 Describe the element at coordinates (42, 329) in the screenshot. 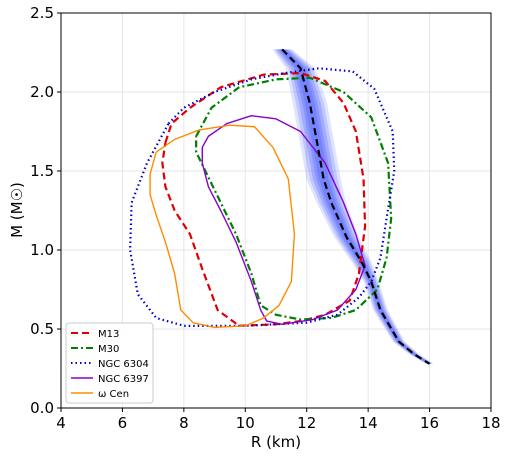

I see `y-tick-label: 0.5` at that location.